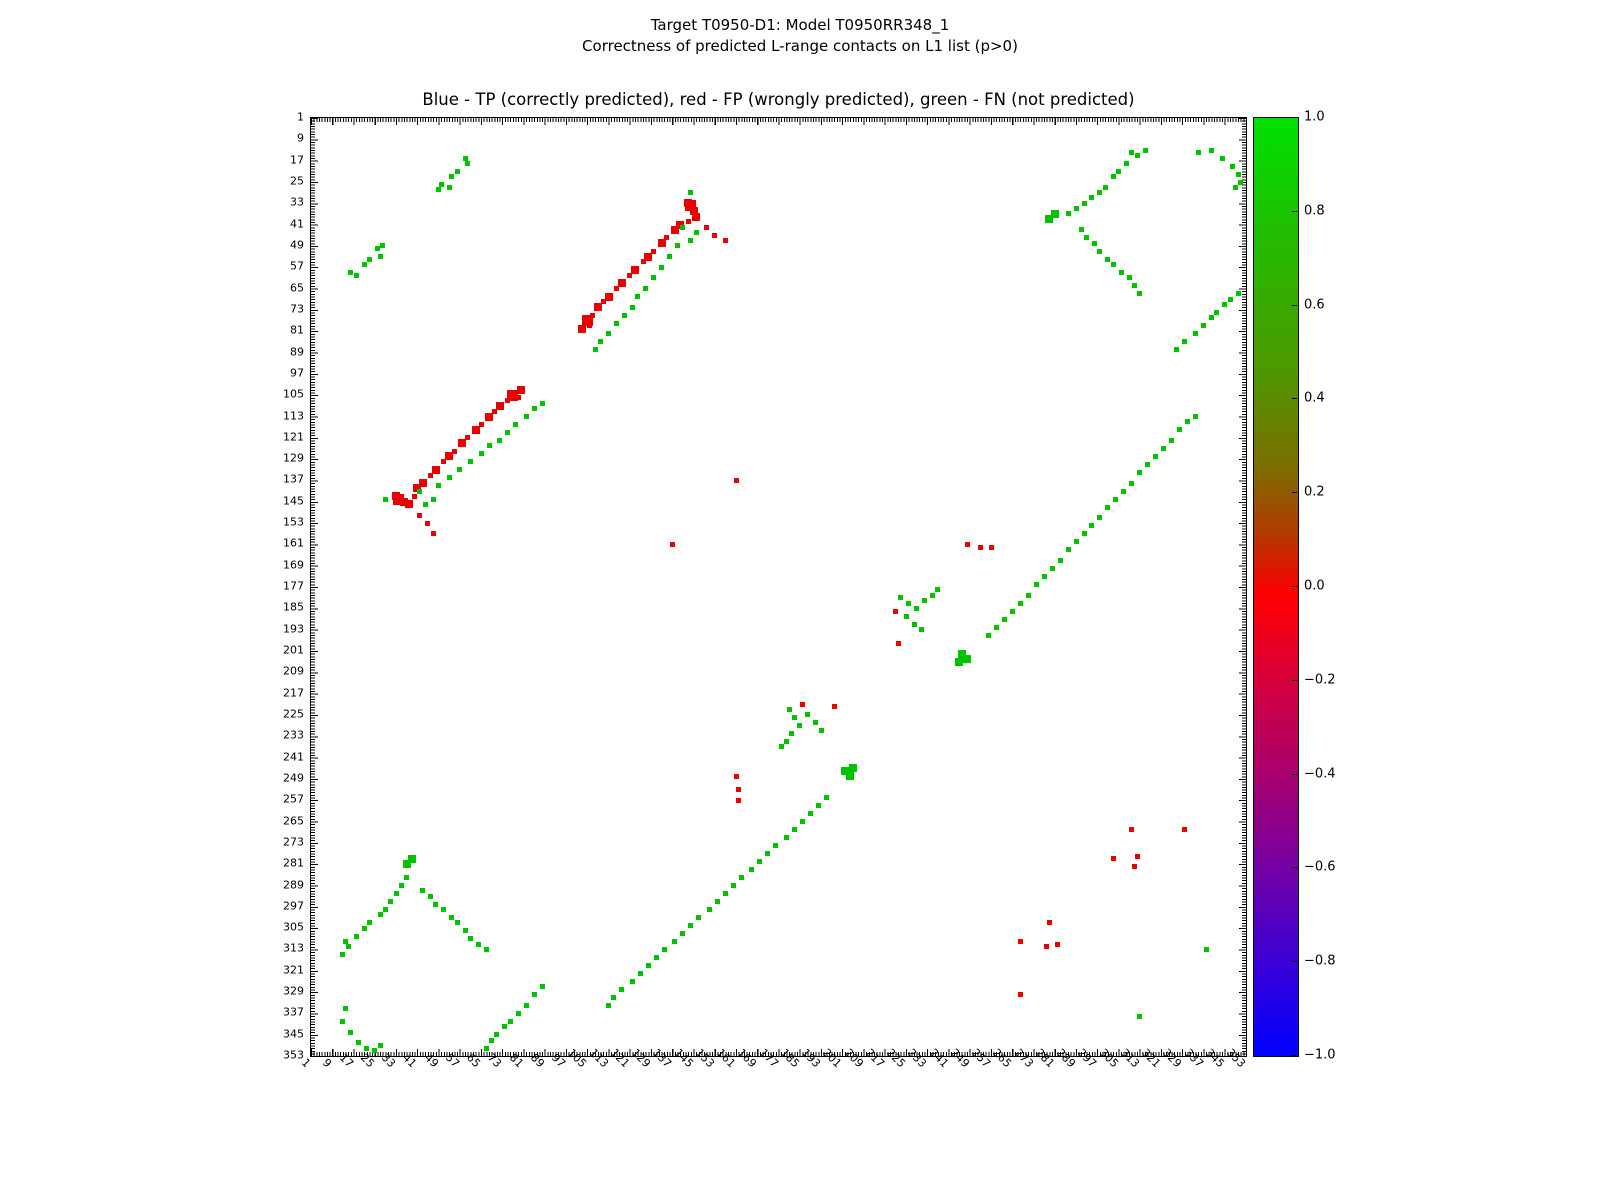  What do you see at coordinates (293, 629) in the screenshot?
I see `y-tick-label: 193` at bounding box center [293, 629].